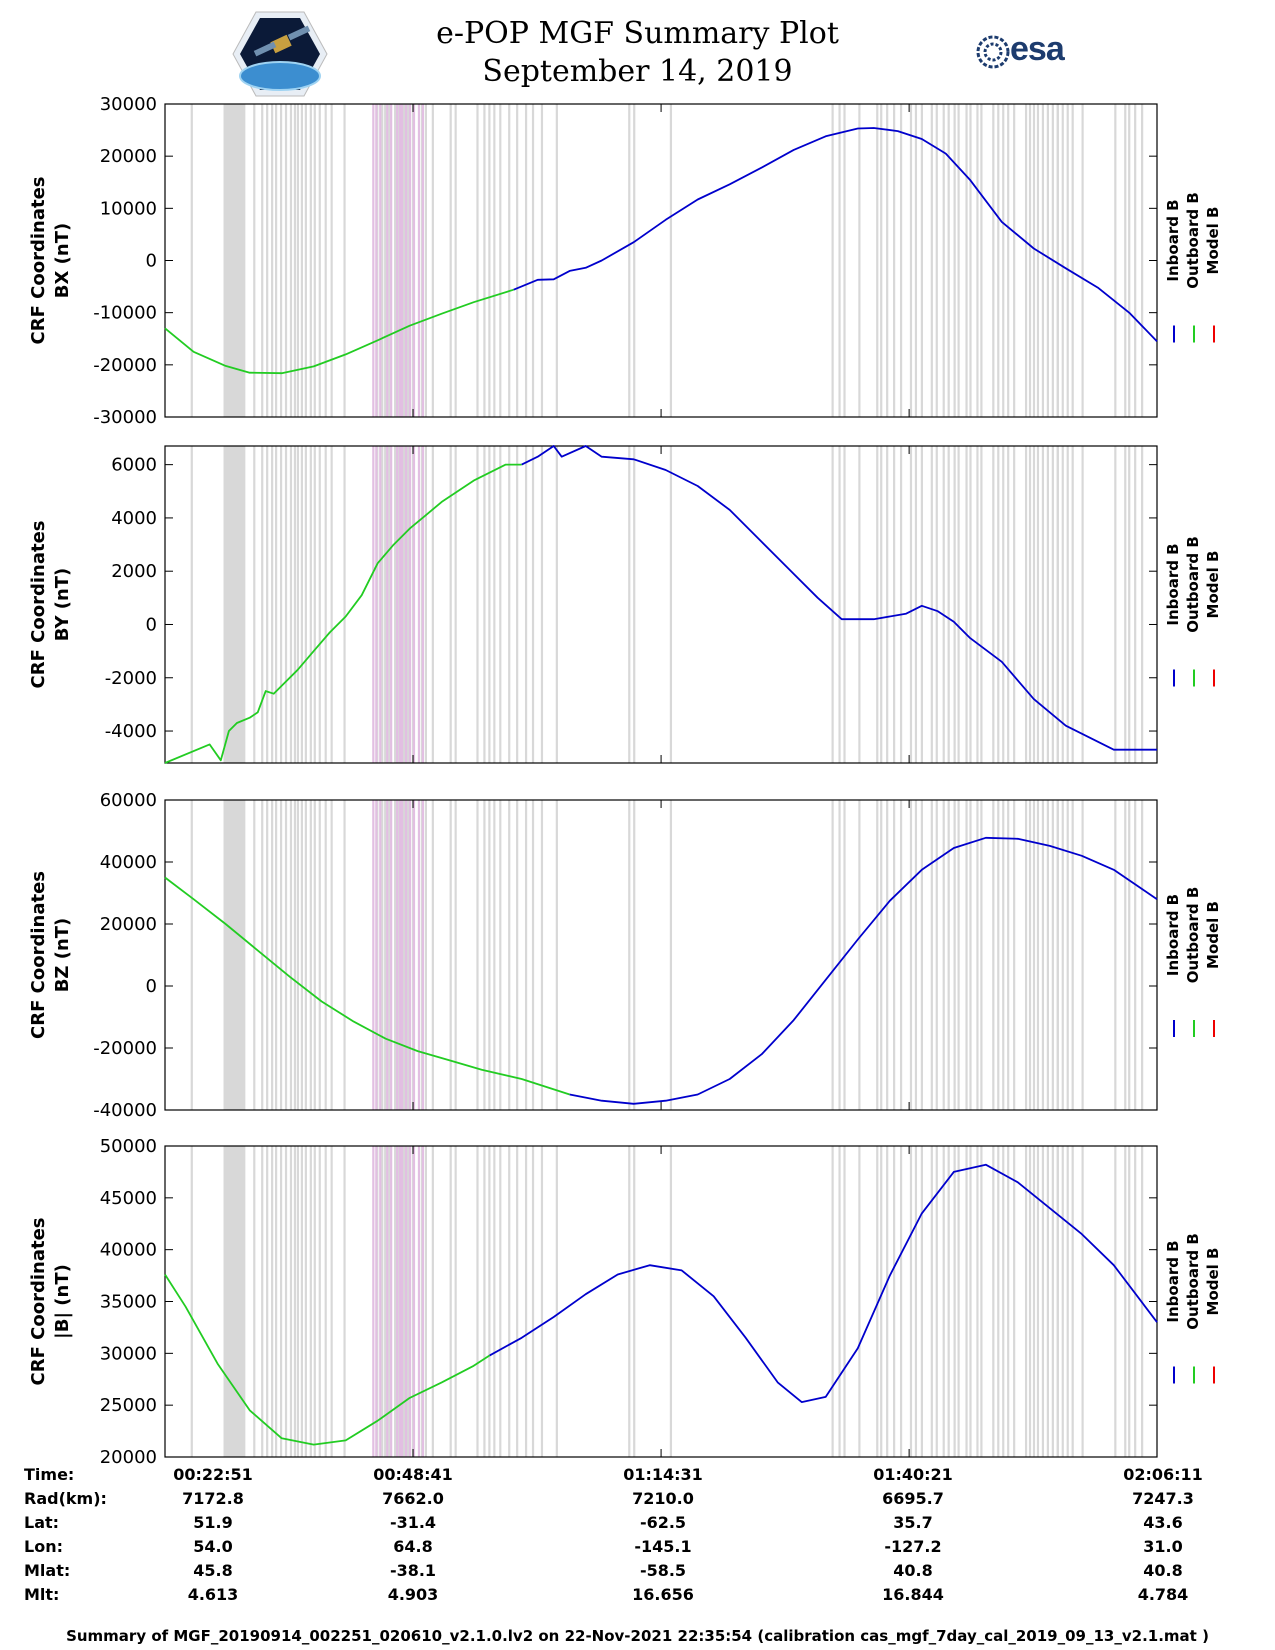 This screenshot has width=1275, height=1650. What do you see at coordinates (1163, 1474) in the screenshot?
I see `table-cell: 02:06:11` at bounding box center [1163, 1474].